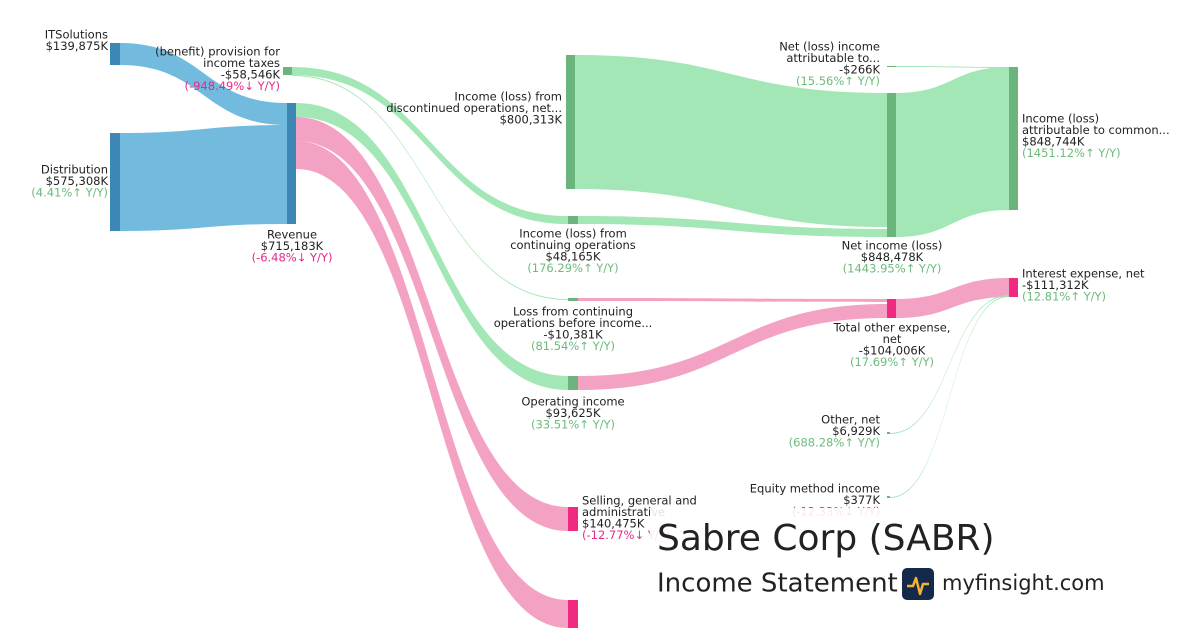 The height and width of the screenshot is (630, 1200). What do you see at coordinates (623, 512) in the screenshot?
I see `node-name: administrative` at bounding box center [623, 512].